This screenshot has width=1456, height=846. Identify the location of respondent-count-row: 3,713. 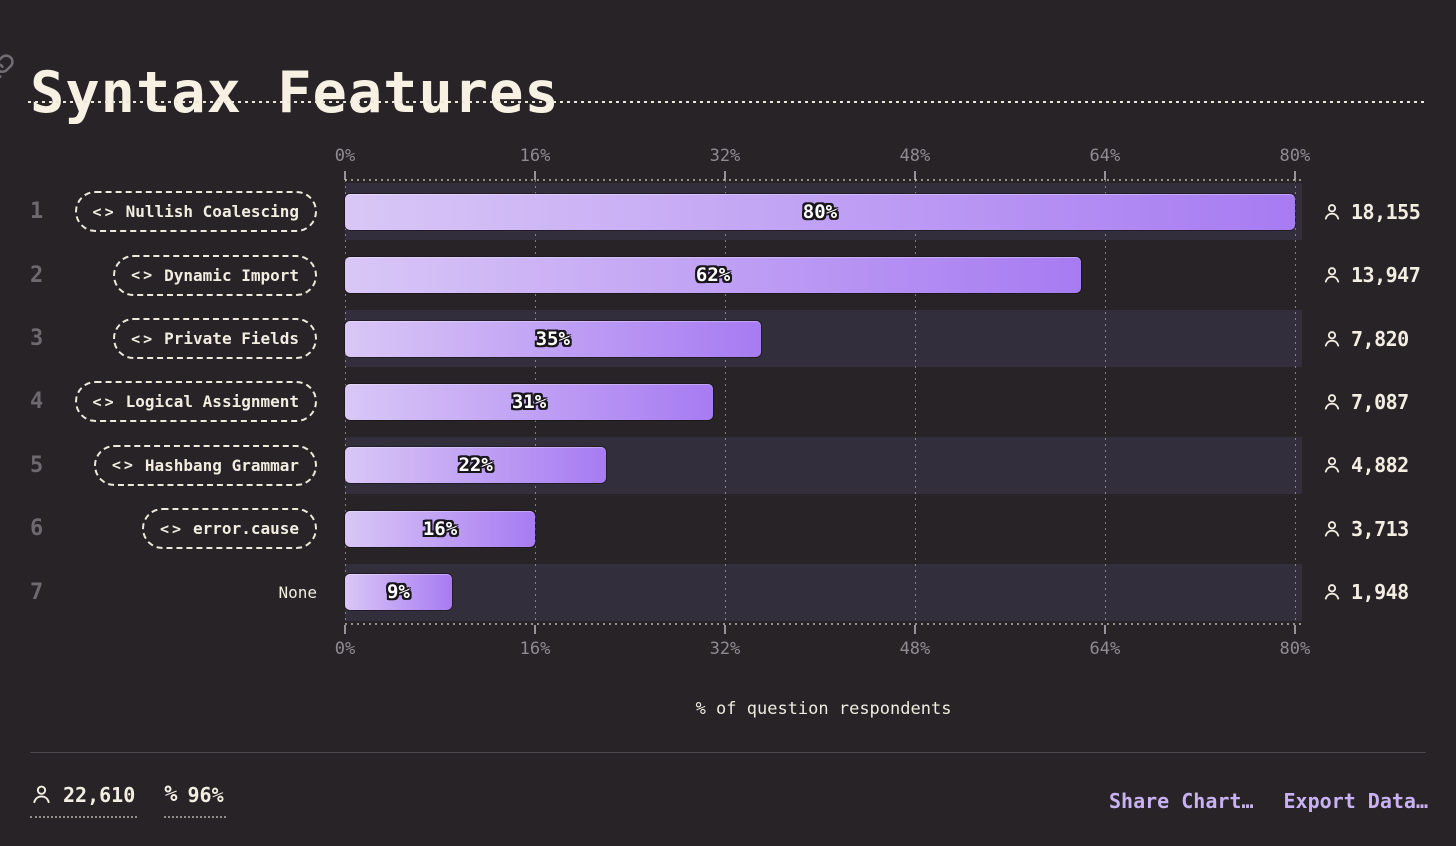
(1389, 528).